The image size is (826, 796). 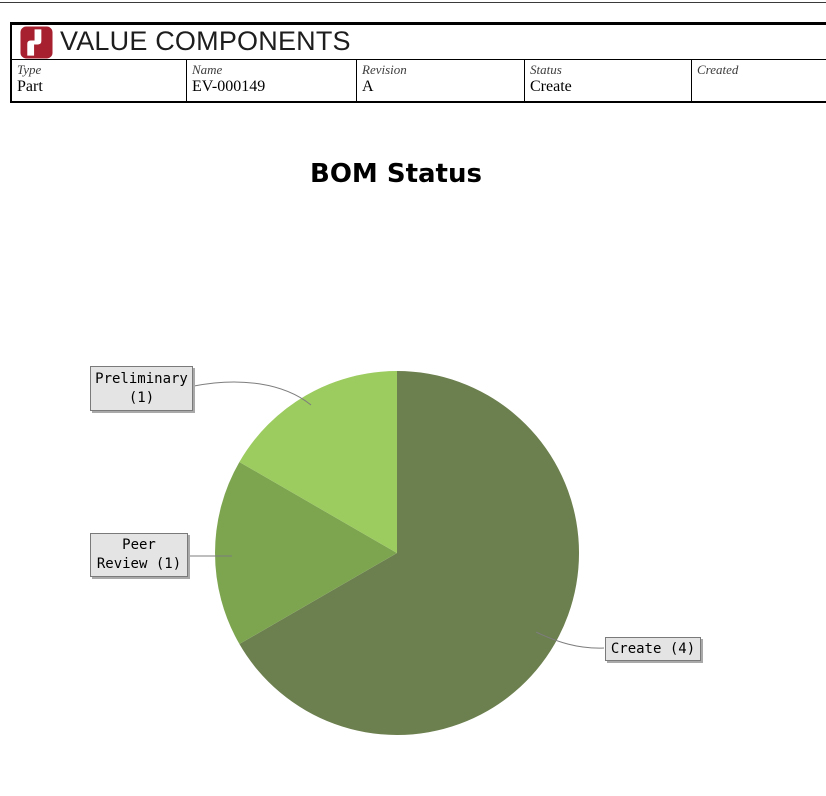 I want to click on chart-title: BOM Status, so click(x=396, y=174).